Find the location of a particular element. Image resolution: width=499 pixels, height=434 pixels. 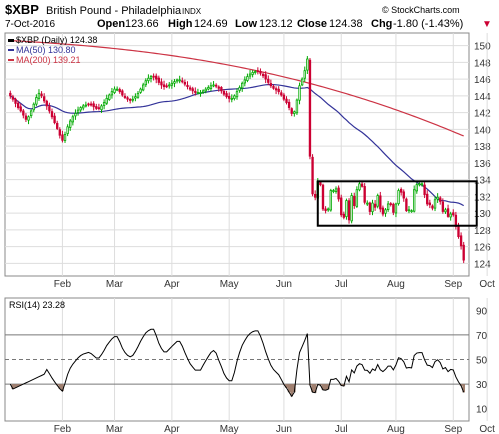

month-label: Feb is located at coordinates (63, 284).